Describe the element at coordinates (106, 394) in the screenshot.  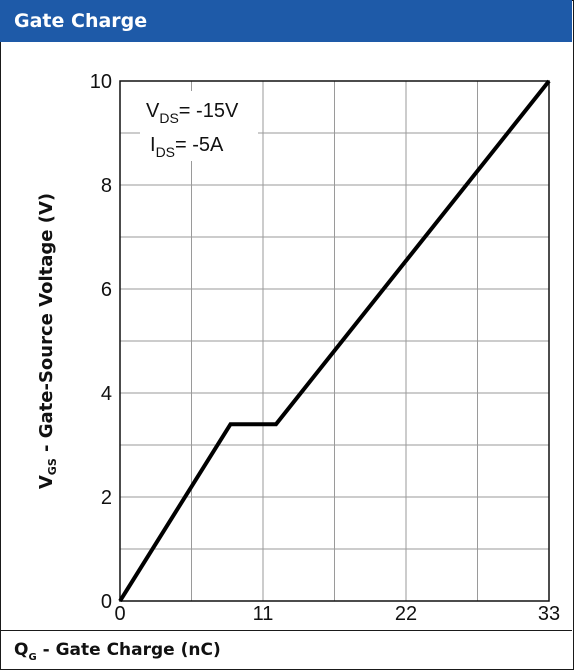
I see `y-tick-label: 4` at that location.